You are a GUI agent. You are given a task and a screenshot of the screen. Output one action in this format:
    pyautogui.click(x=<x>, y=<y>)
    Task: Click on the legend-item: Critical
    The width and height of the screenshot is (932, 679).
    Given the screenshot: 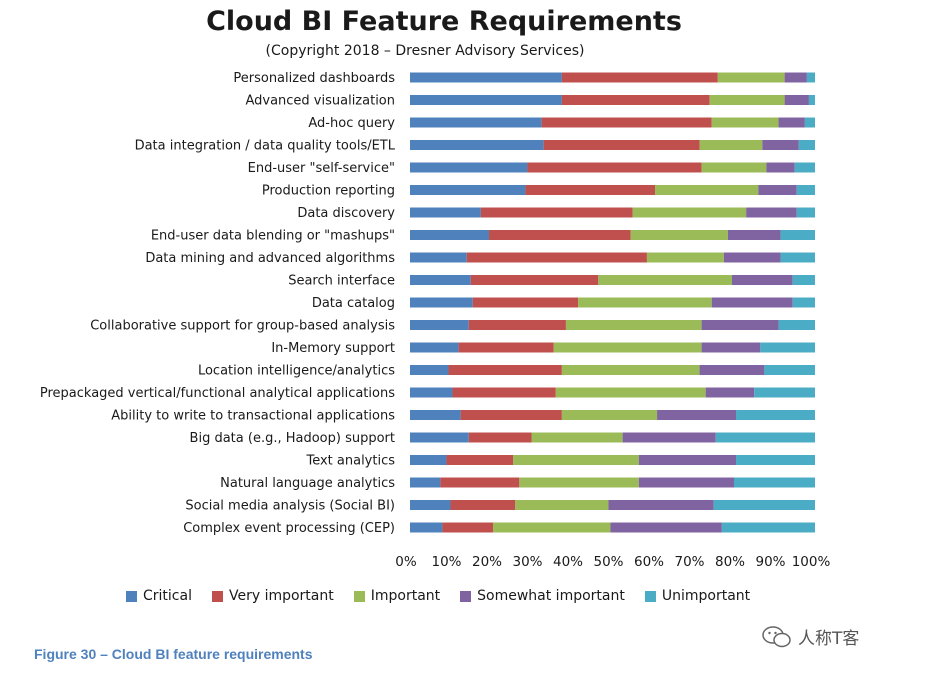 What is the action you would take?
    pyautogui.click(x=159, y=596)
    